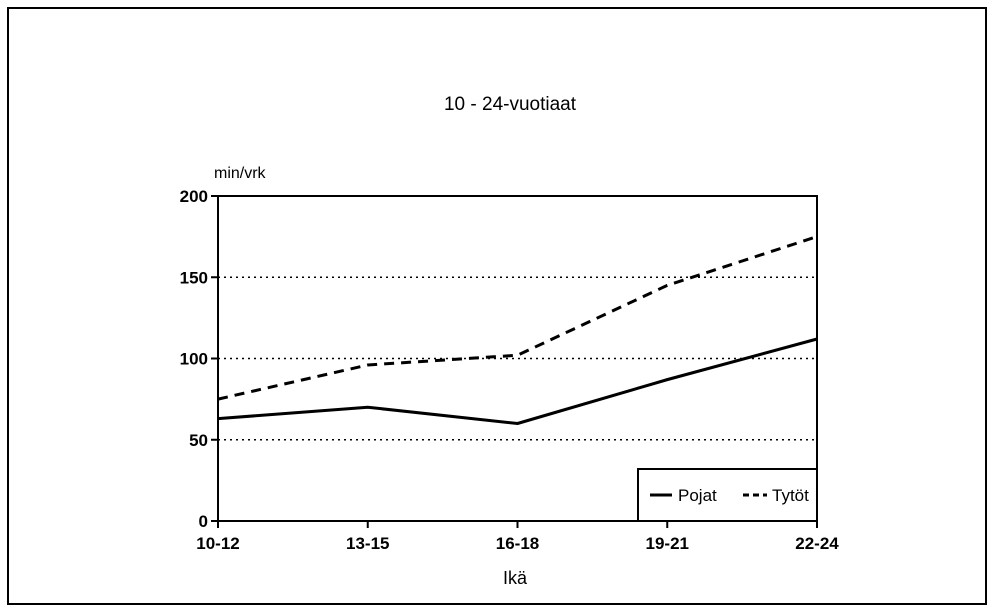  Describe the element at coordinates (194, 277) in the screenshot. I see `y-tick-label: 150` at that location.